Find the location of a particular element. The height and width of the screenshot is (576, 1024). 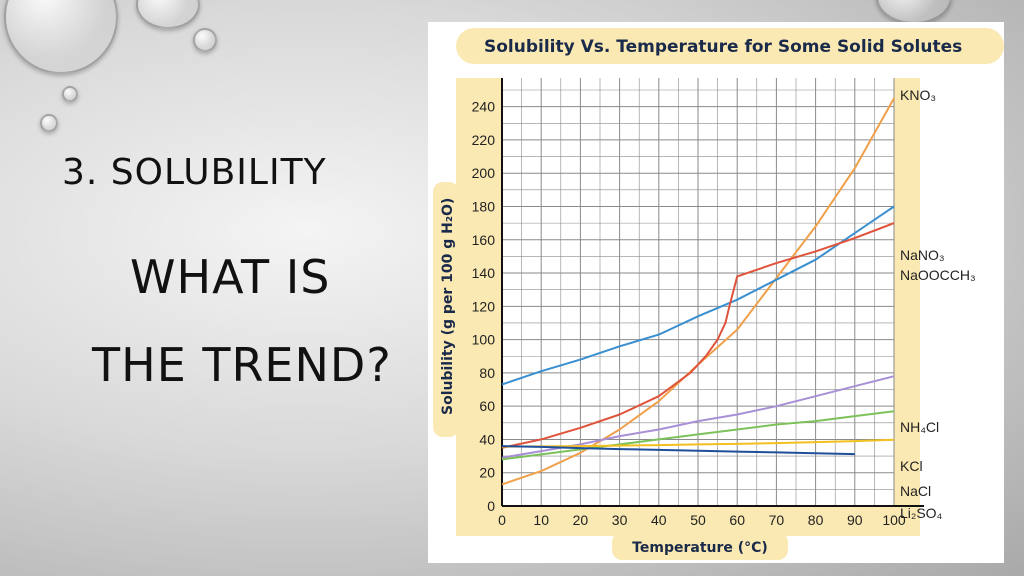

x-tick-label: 90 is located at coordinates (855, 520).